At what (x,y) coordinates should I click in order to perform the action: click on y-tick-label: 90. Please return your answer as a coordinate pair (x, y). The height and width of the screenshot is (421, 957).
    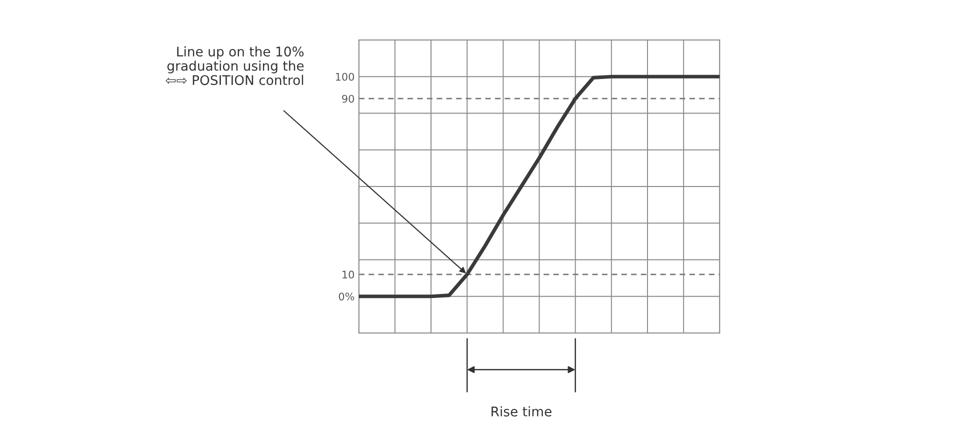
    Looking at the image, I should click on (348, 98).